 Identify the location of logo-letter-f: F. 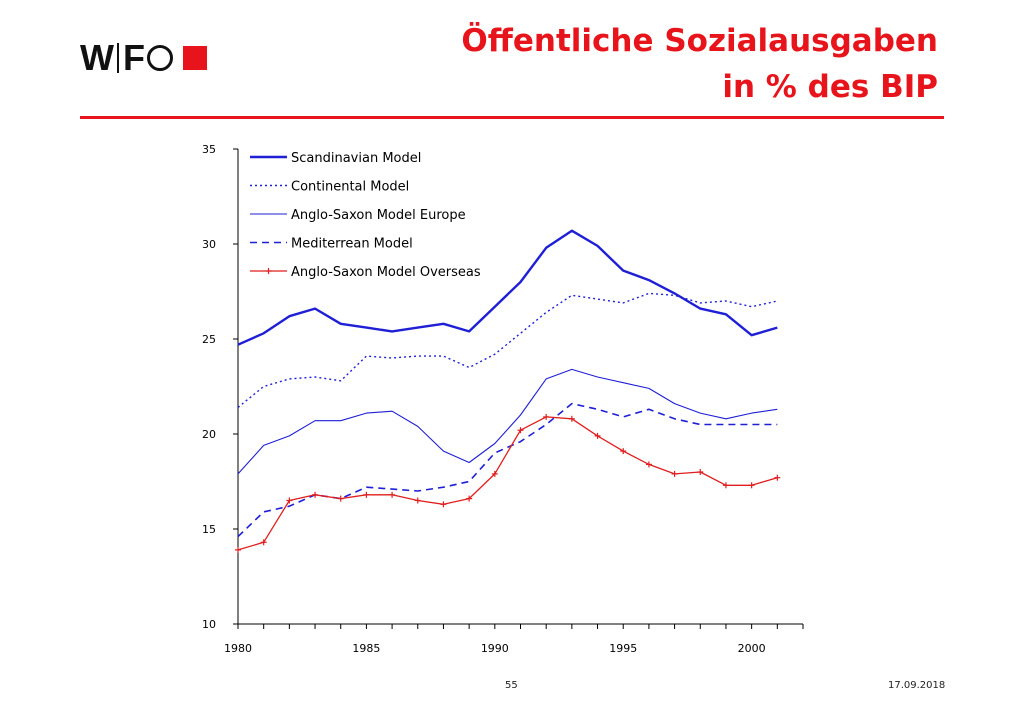
(133, 57).